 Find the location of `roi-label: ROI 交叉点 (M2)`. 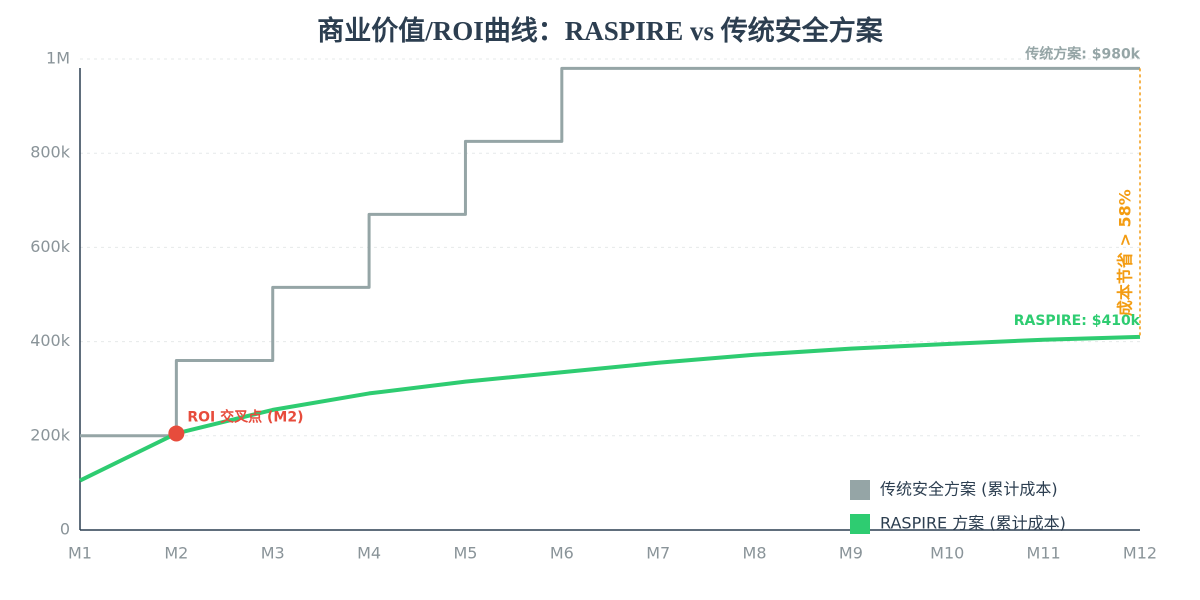

roi-label: ROI 交叉点 (M2) is located at coordinates (245, 416).